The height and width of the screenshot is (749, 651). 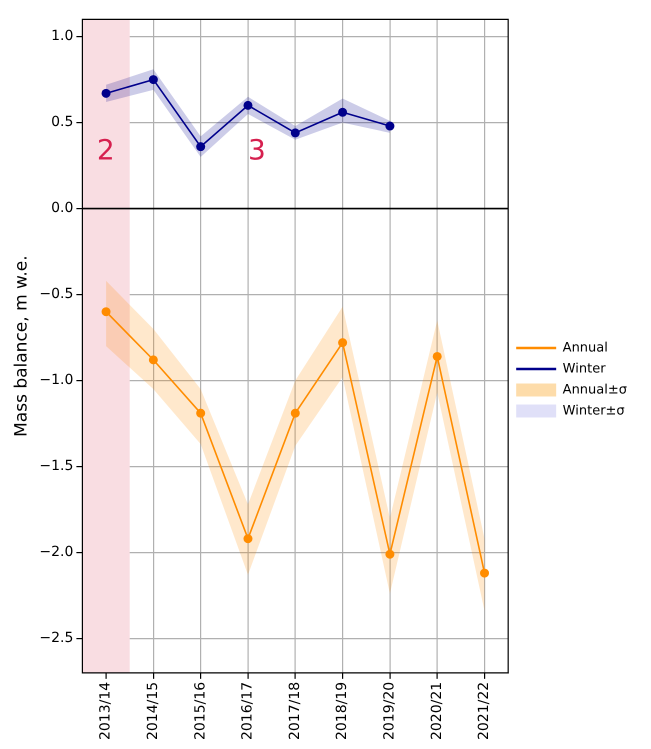 I want to click on y-tick-label: −2.0, so click(x=56, y=552).